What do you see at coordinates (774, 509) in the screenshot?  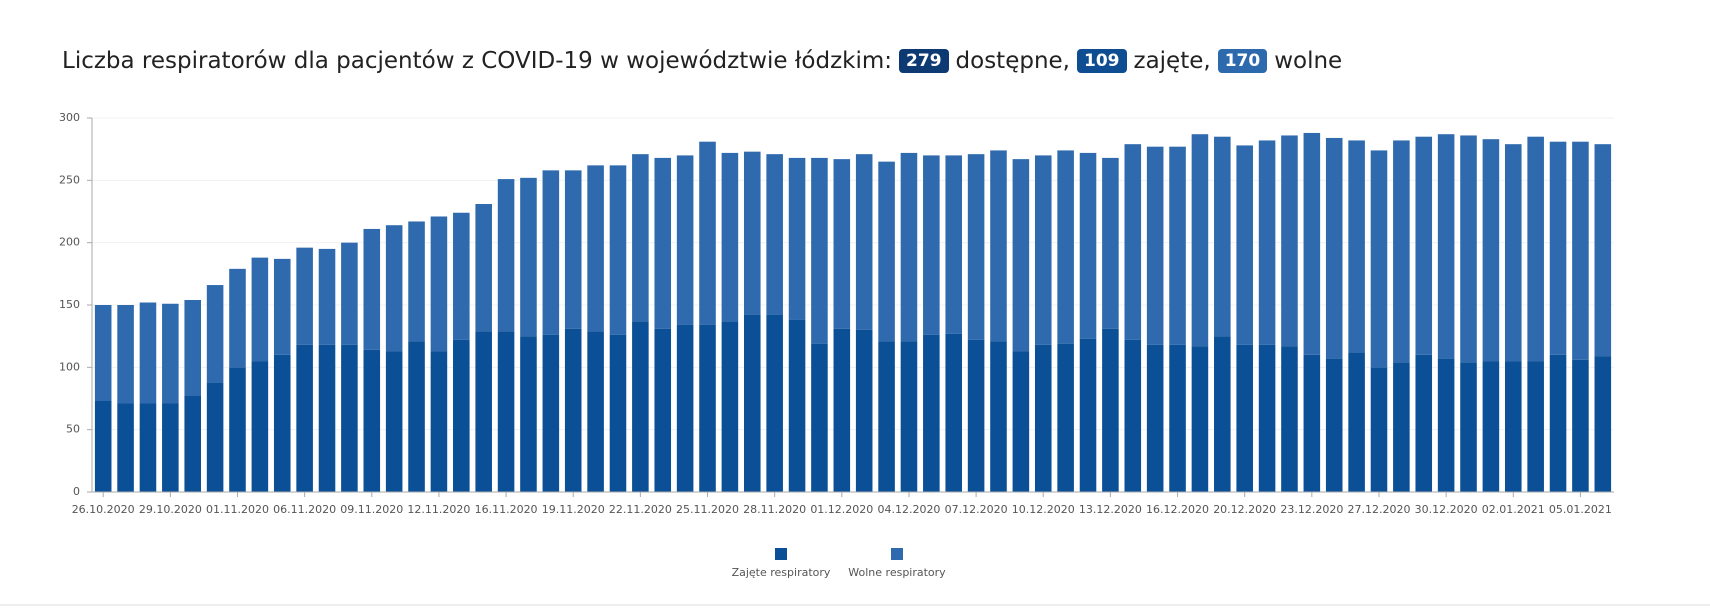 I see `x-tick-label: 28.11.2020` at bounding box center [774, 509].